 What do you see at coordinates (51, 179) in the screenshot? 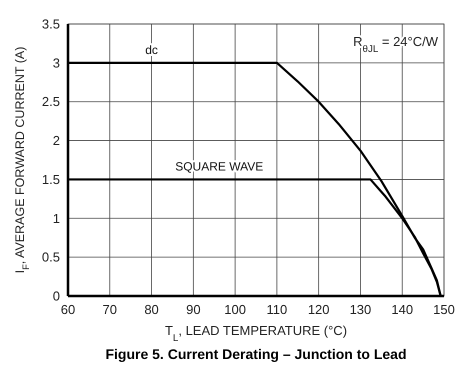
I see `y-tick-label: 1.5` at bounding box center [51, 179].